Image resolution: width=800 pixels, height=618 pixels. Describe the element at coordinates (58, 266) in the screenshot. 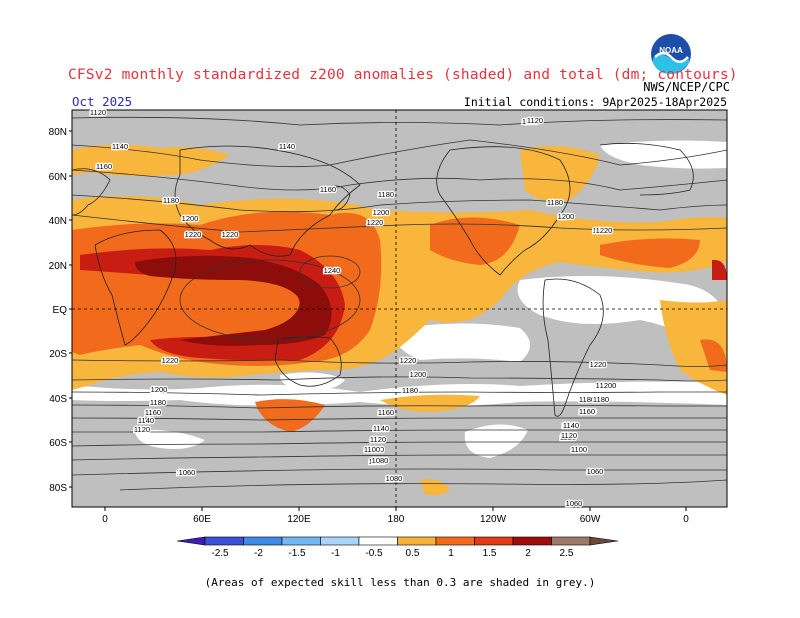

I see `lat-label: 20N` at that location.